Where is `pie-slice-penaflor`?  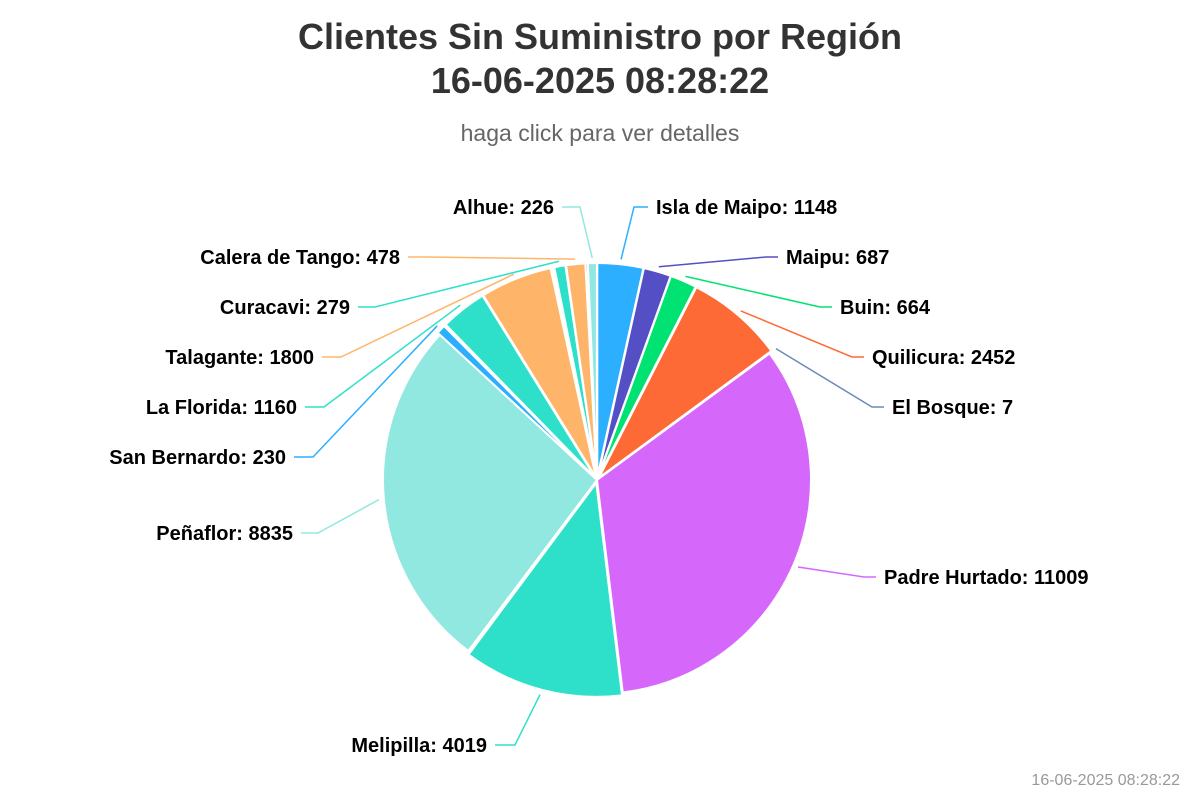 pie-slice-penaflor is located at coordinates (490, 492).